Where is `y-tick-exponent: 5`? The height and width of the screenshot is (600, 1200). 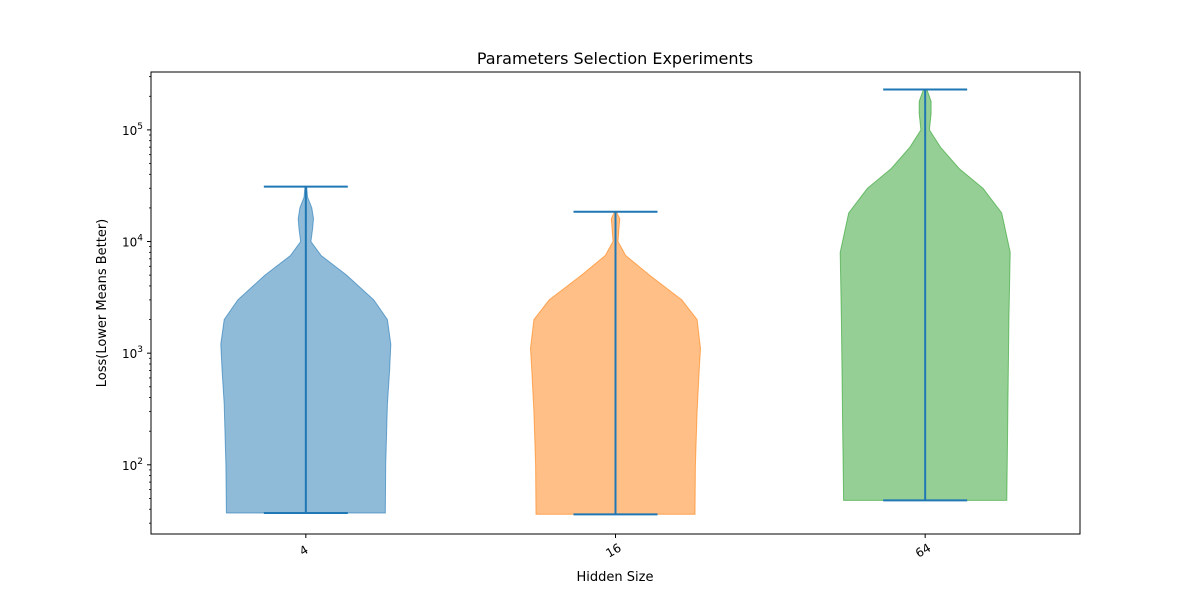 y-tick-exponent: 5 is located at coordinates (140, 127).